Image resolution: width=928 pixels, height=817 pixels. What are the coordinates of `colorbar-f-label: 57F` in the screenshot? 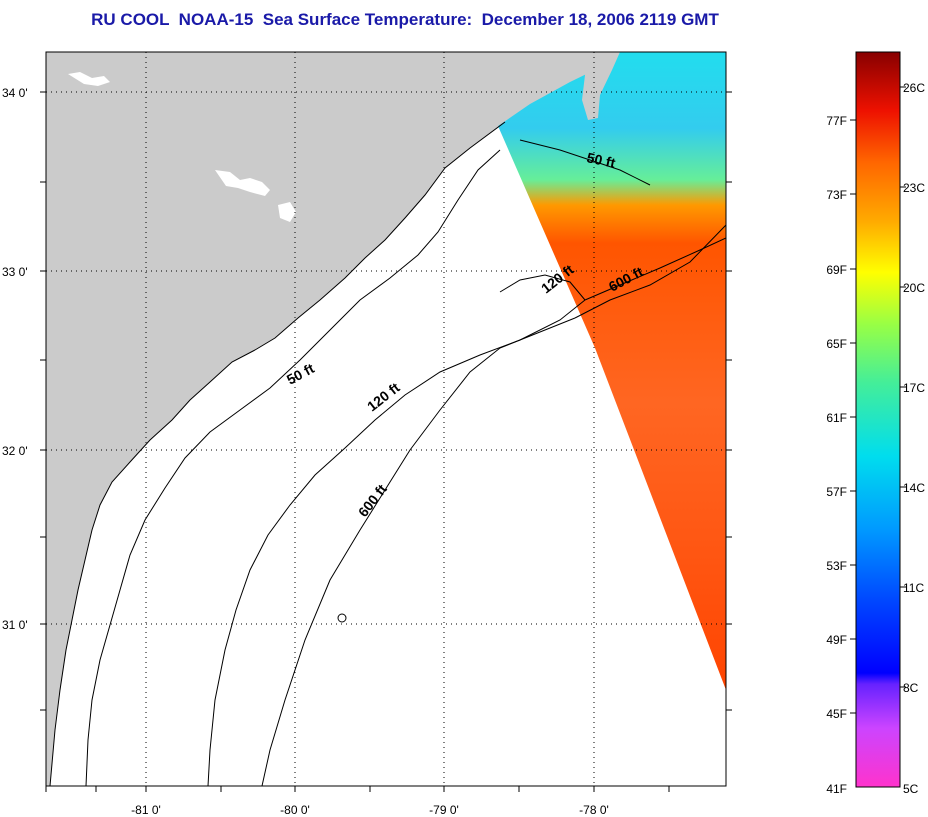 It's located at (836, 492).